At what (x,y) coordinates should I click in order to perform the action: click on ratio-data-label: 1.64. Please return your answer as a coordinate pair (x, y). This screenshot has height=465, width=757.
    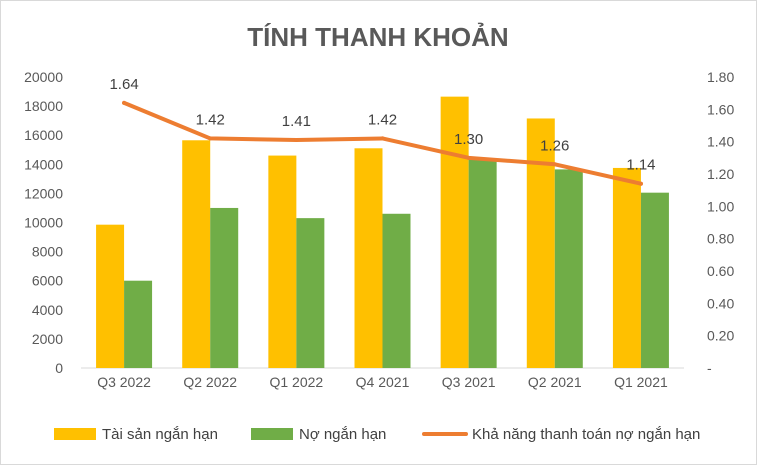
    Looking at the image, I should click on (123, 84).